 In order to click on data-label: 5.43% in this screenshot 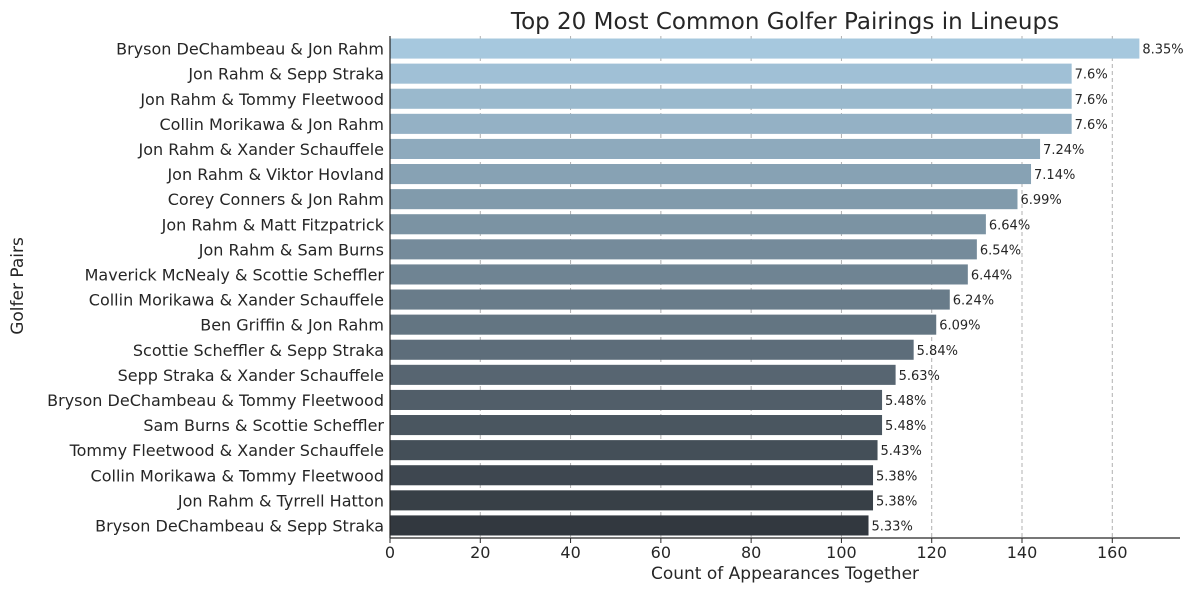, I will do `click(901, 451)`.